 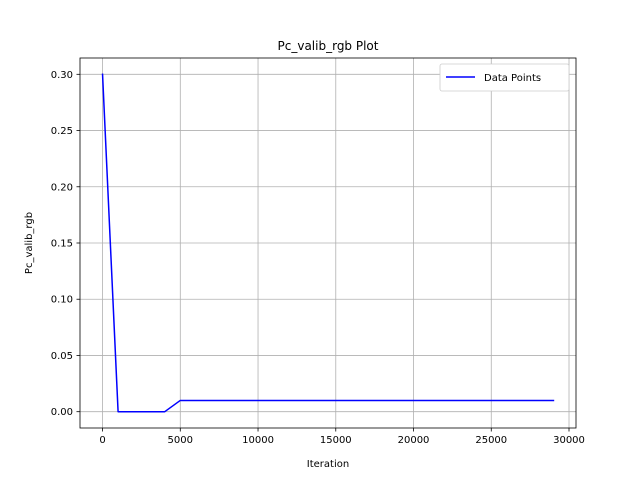 I want to click on y-tick-label: 0.10, so click(x=62, y=300).